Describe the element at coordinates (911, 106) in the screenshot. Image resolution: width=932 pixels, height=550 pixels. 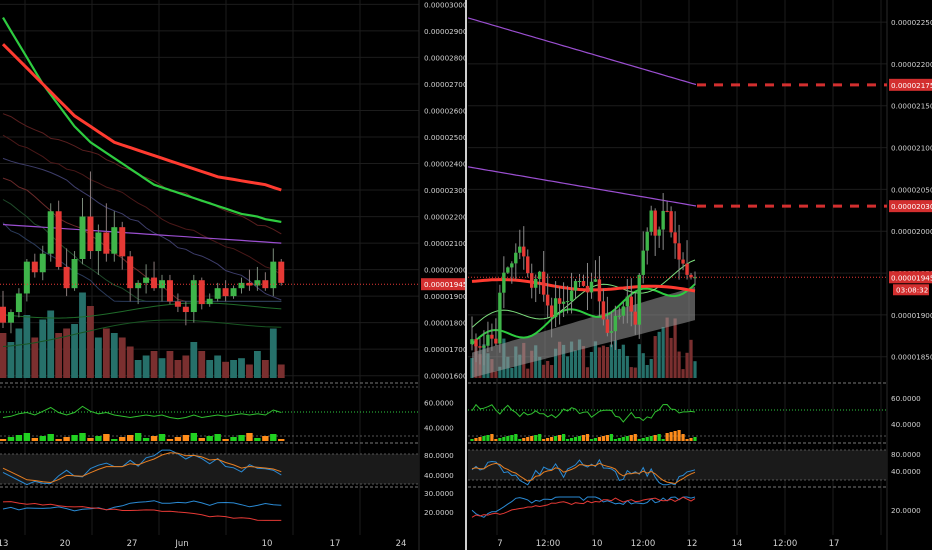
I see `y-tick-label: 0.00002150` at that location.